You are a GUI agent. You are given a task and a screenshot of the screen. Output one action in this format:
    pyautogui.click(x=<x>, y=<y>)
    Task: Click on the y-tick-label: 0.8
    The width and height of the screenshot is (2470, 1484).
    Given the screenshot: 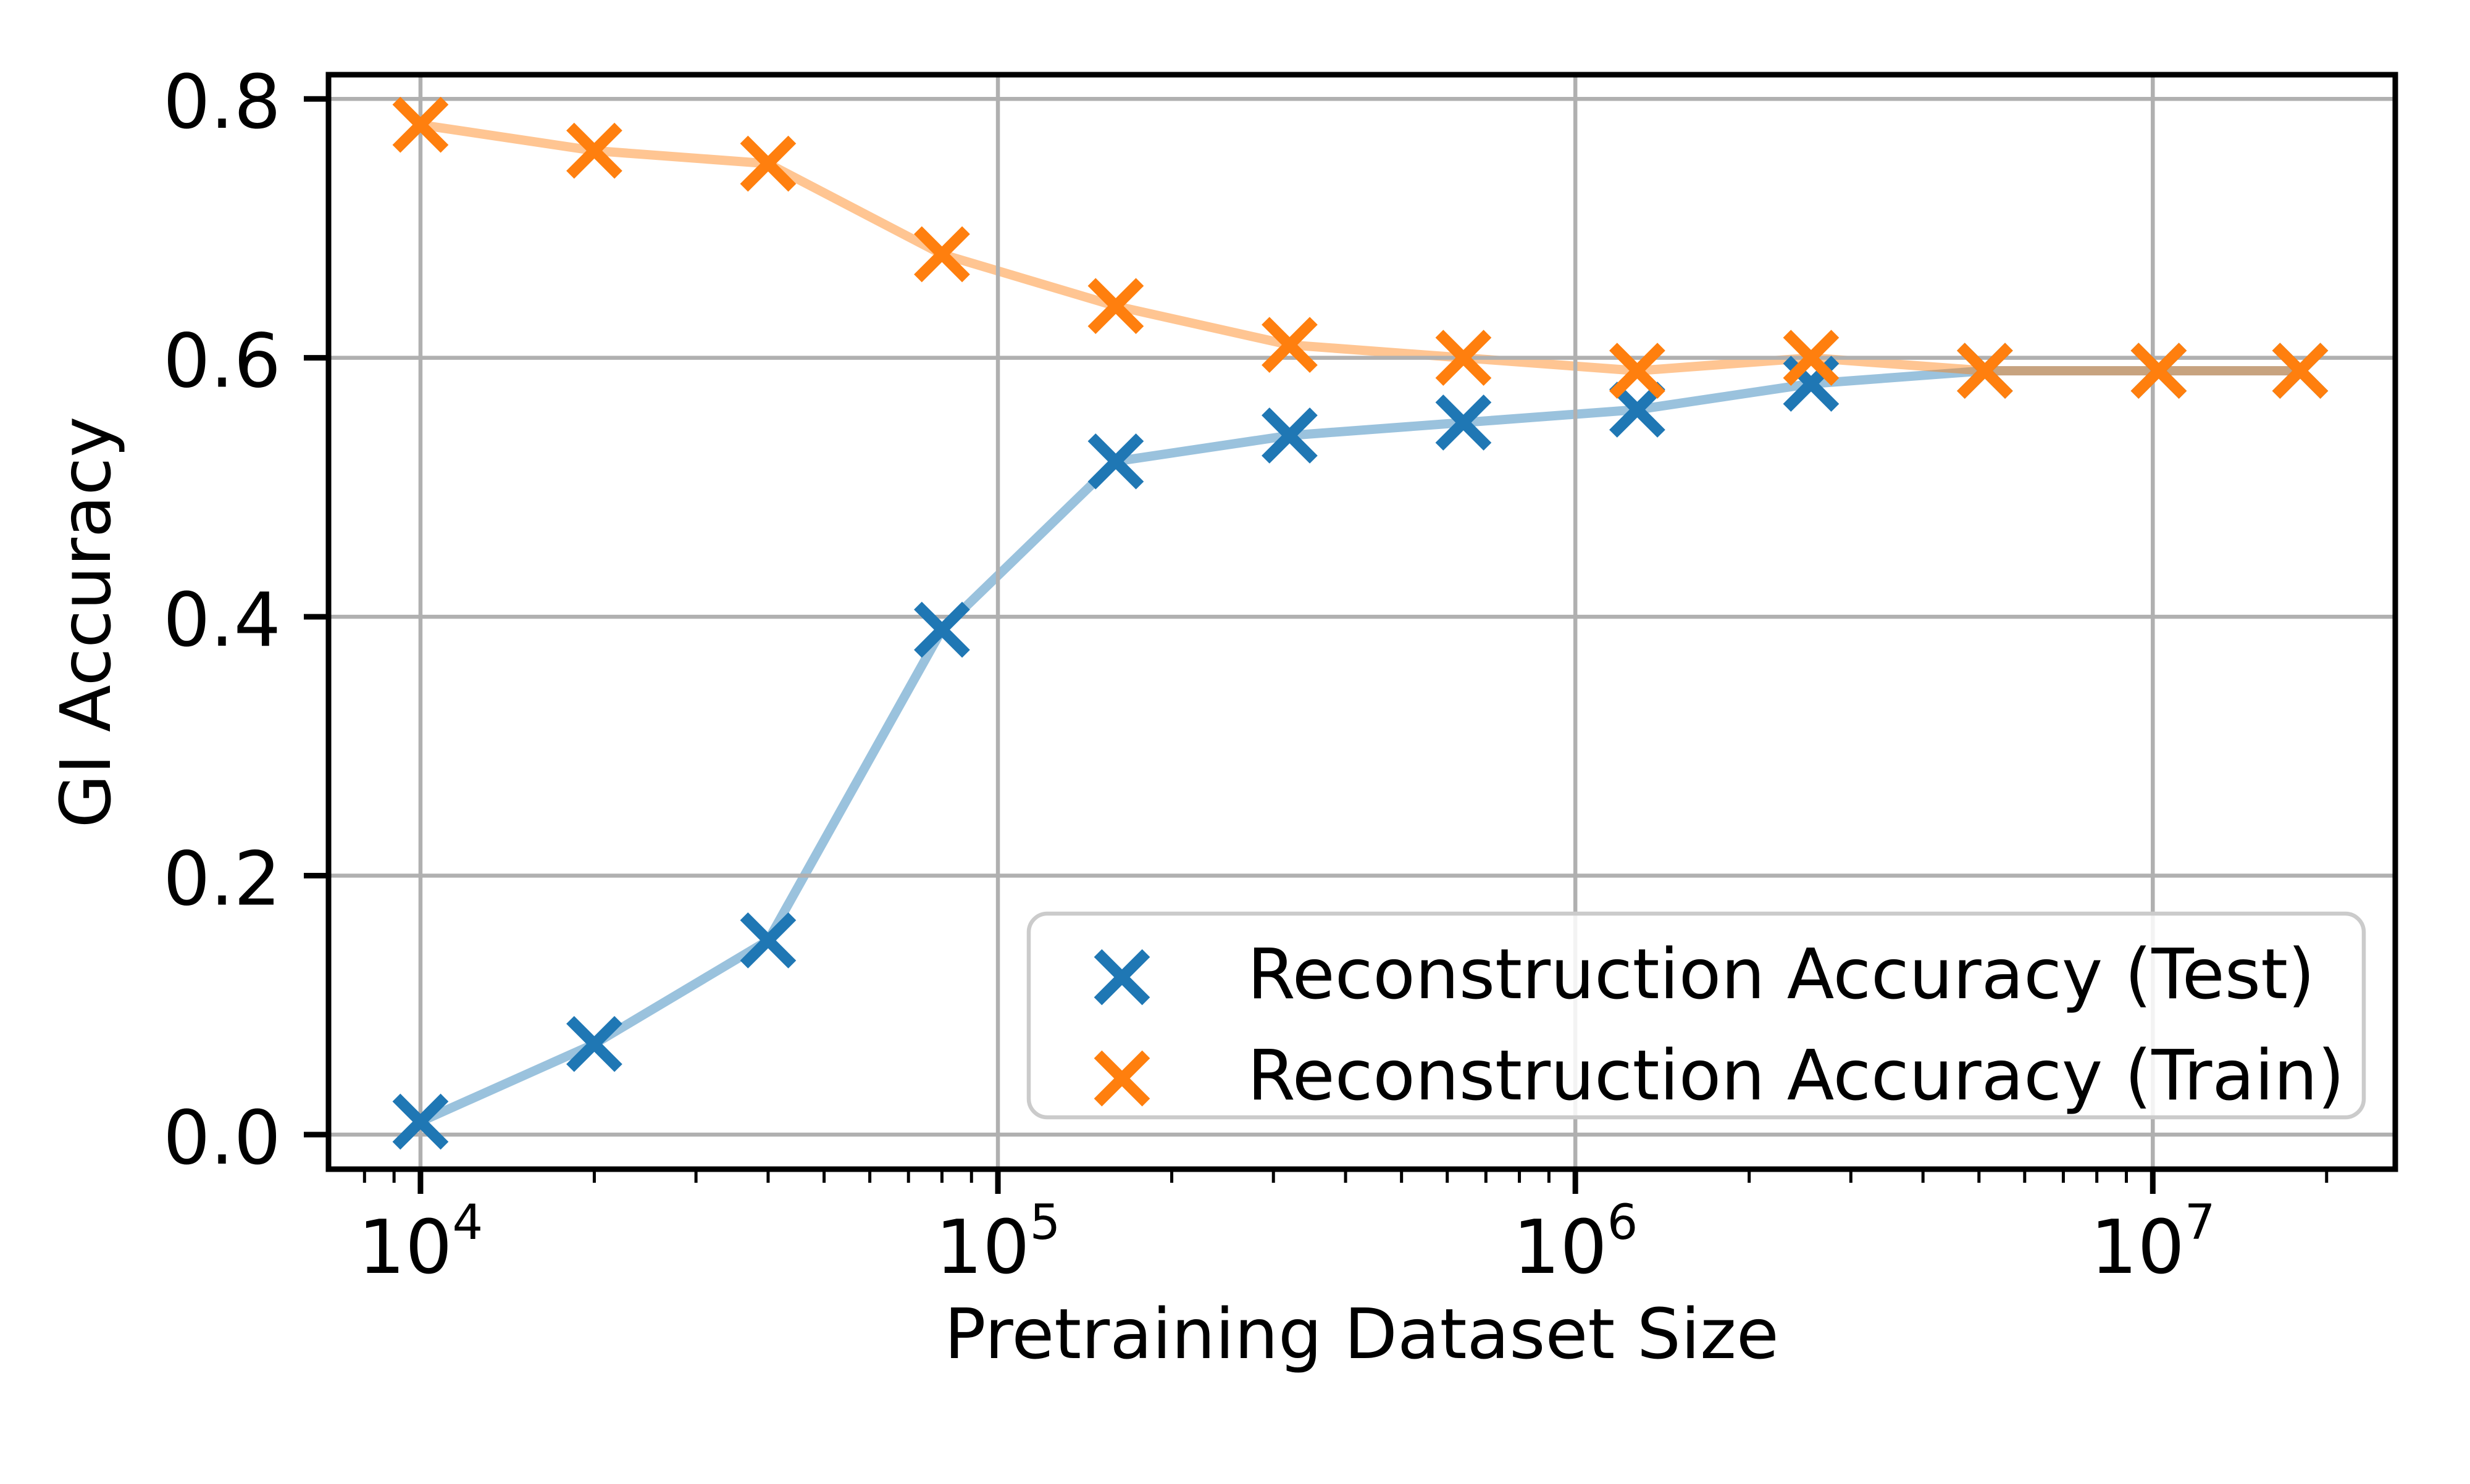 What is the action you would take?
    pyautogui.click(x=222, y=103)
    